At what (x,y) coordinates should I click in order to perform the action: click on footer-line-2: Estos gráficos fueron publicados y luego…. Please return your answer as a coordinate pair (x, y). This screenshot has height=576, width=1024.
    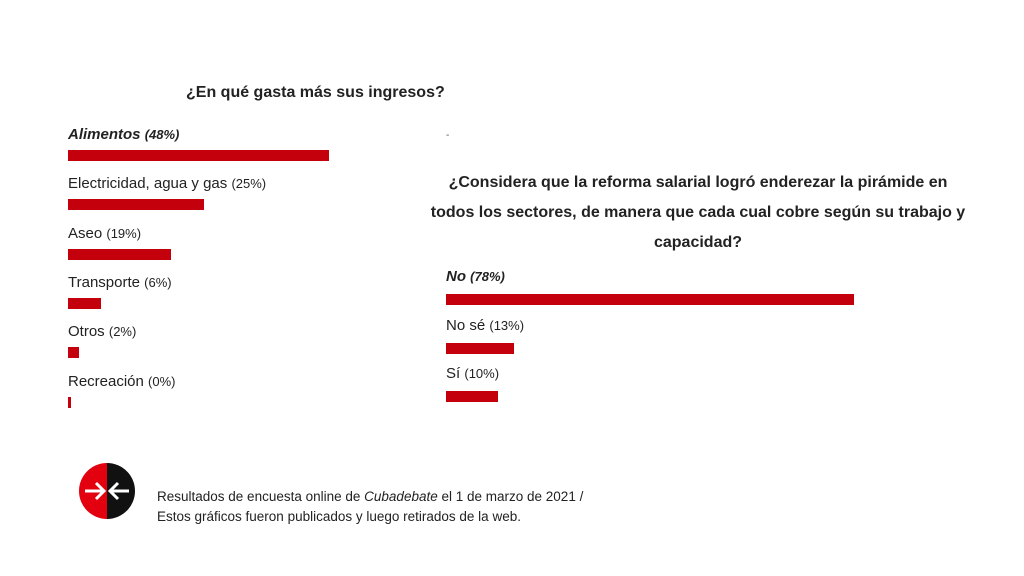
    Looking at the image, I should click on (339, 516).